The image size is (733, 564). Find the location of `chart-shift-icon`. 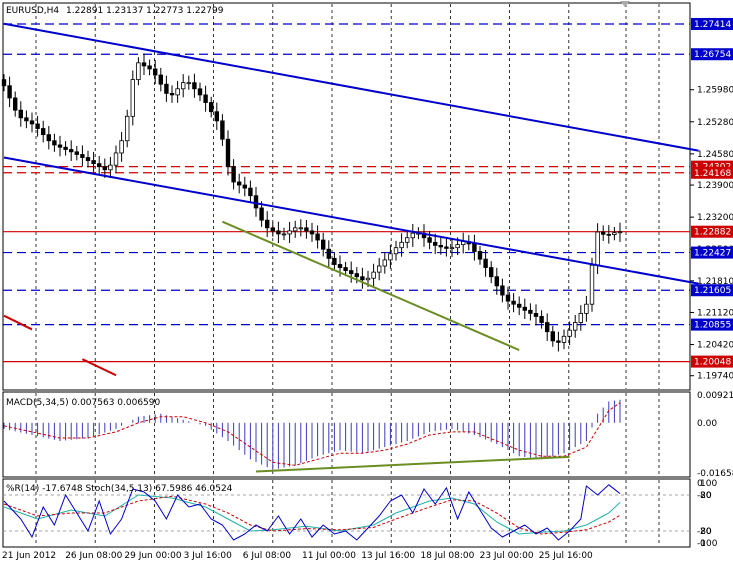

chart-shift-icon is located at coordinates (625, 4).